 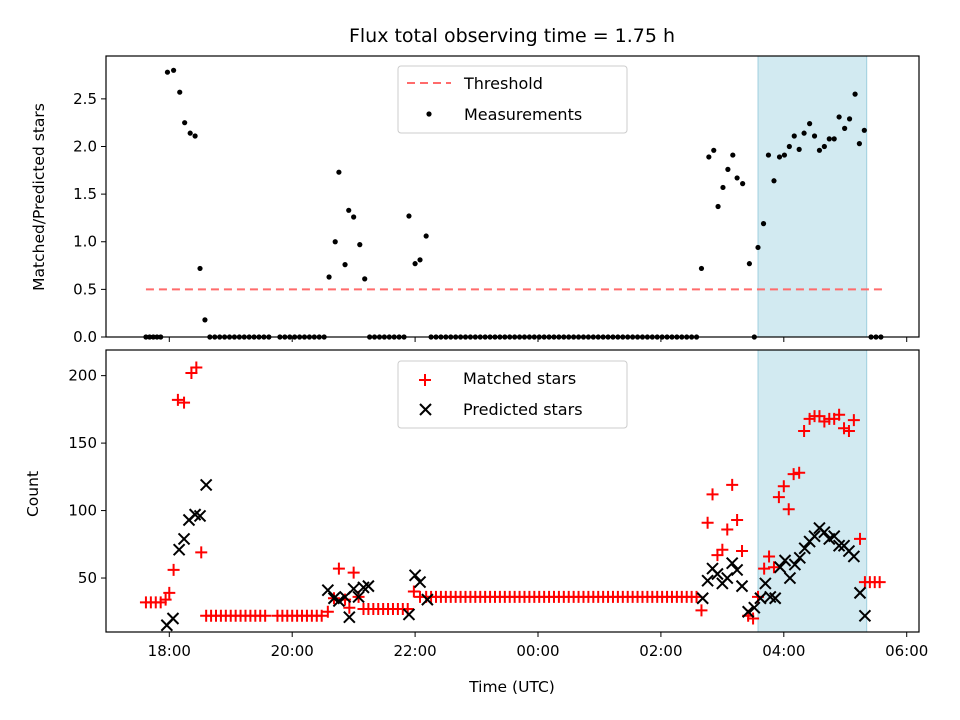 I want to click on y-tick-label: 2.0, so click(x=85, y=146).